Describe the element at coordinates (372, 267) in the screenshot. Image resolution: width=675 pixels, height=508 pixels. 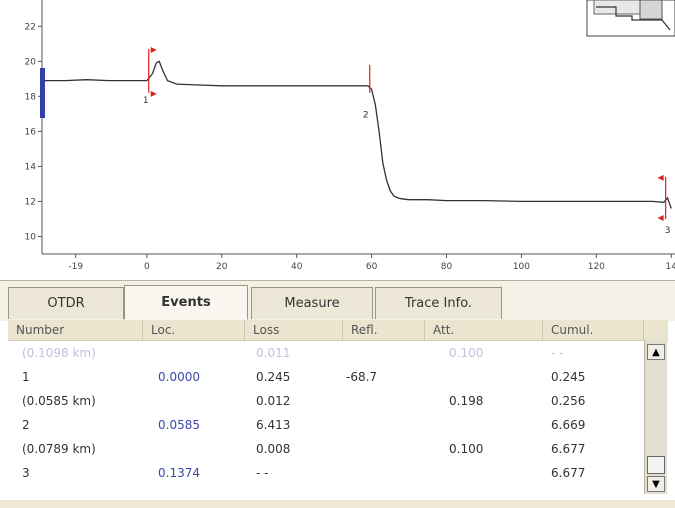
I see `x-tick-label: 60` at that location.